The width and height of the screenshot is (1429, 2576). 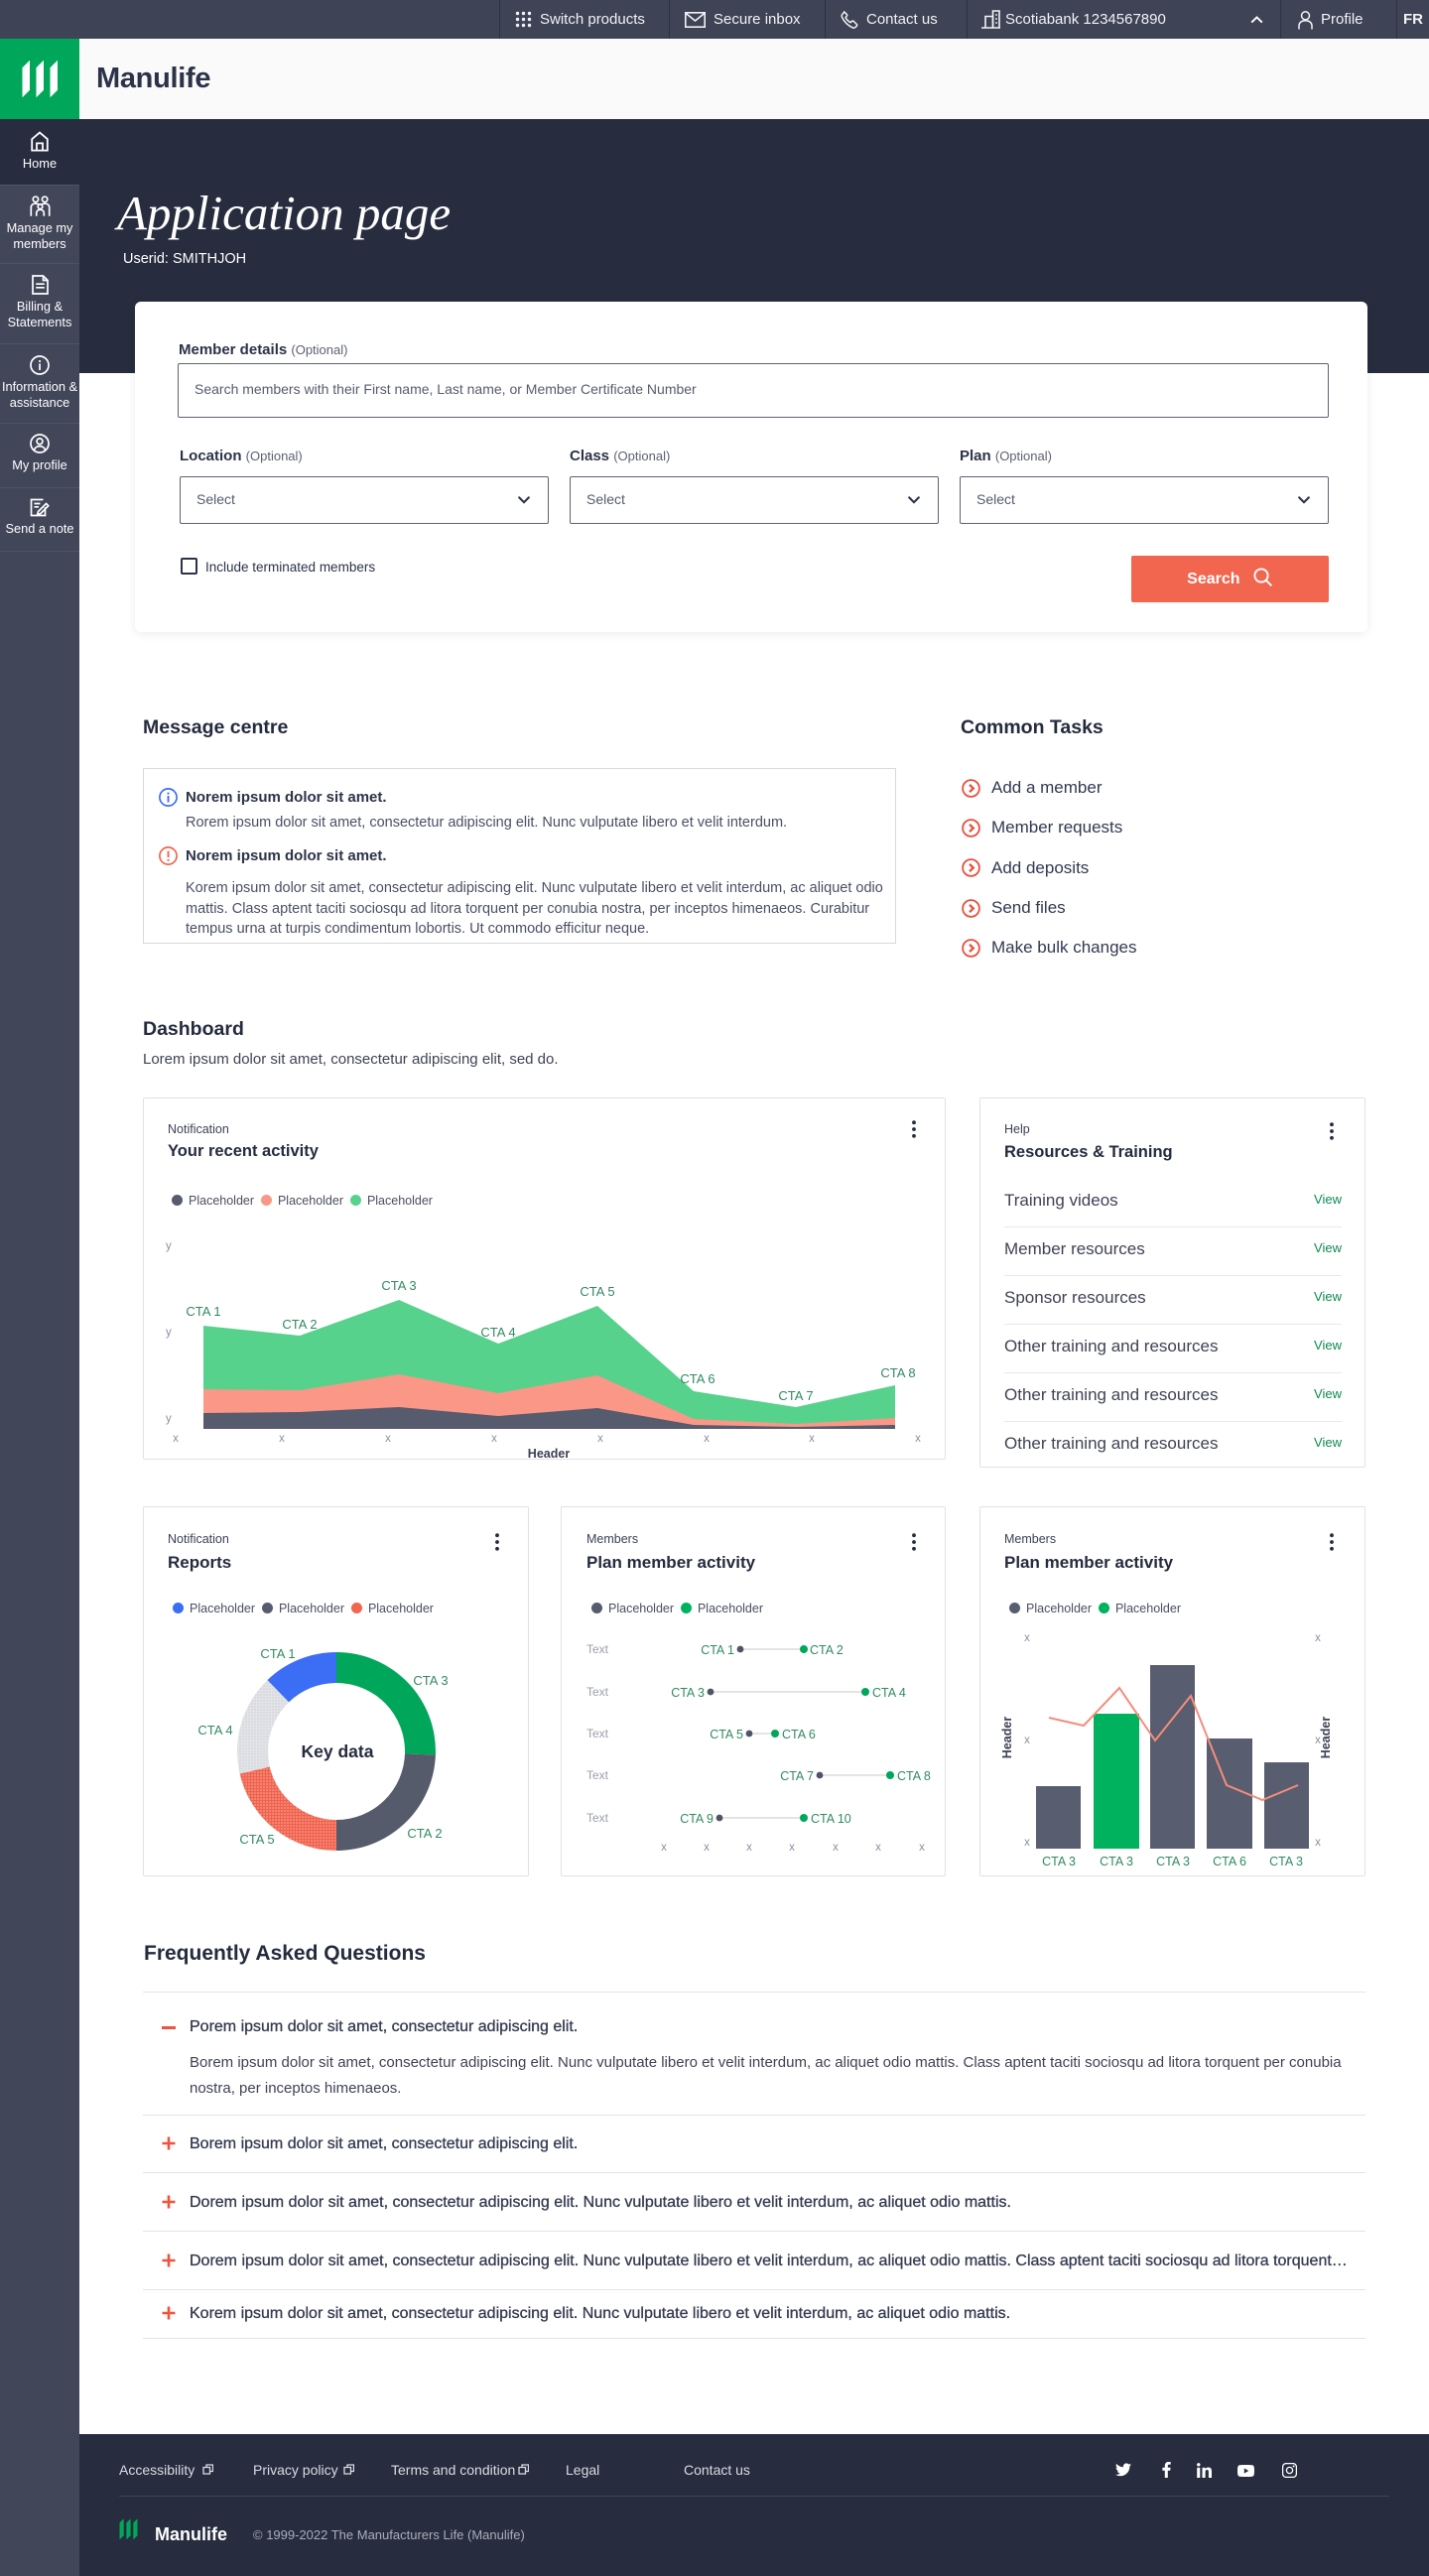 What do you see at coordinates (831, 1819) in the screenshot?
I see `svg-text: CTA 10` at bounding box center [831, 1819].